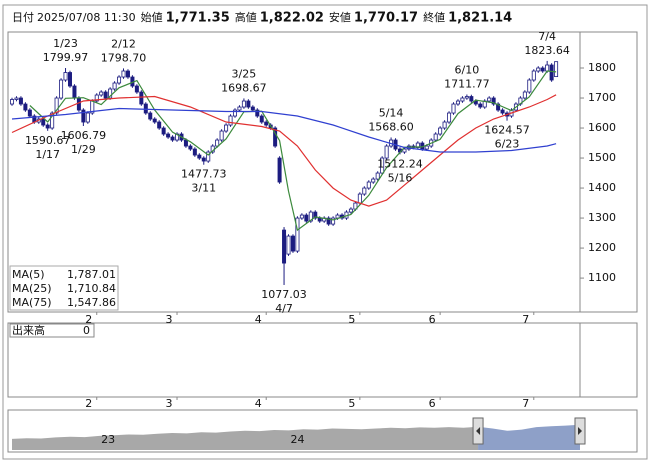 The image size is (653, 470). What do you see at coordinates (284, 308) in the screenshot?
I see `annotation-date: 4/7` at bounding box center [284, 308].